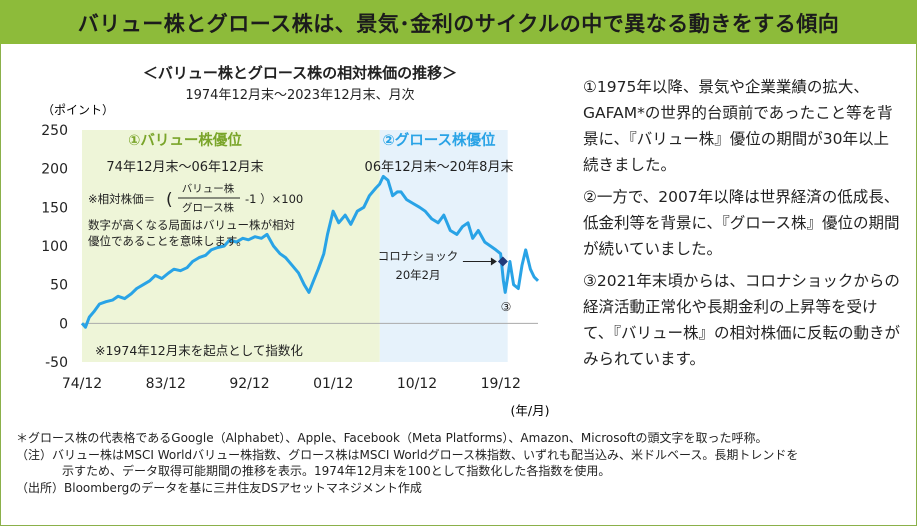 This screenshot has height=528, width=919. Describe the element at coordinates (54, 170) in the screenshot. I see `y-tick-label: 200` at that location.